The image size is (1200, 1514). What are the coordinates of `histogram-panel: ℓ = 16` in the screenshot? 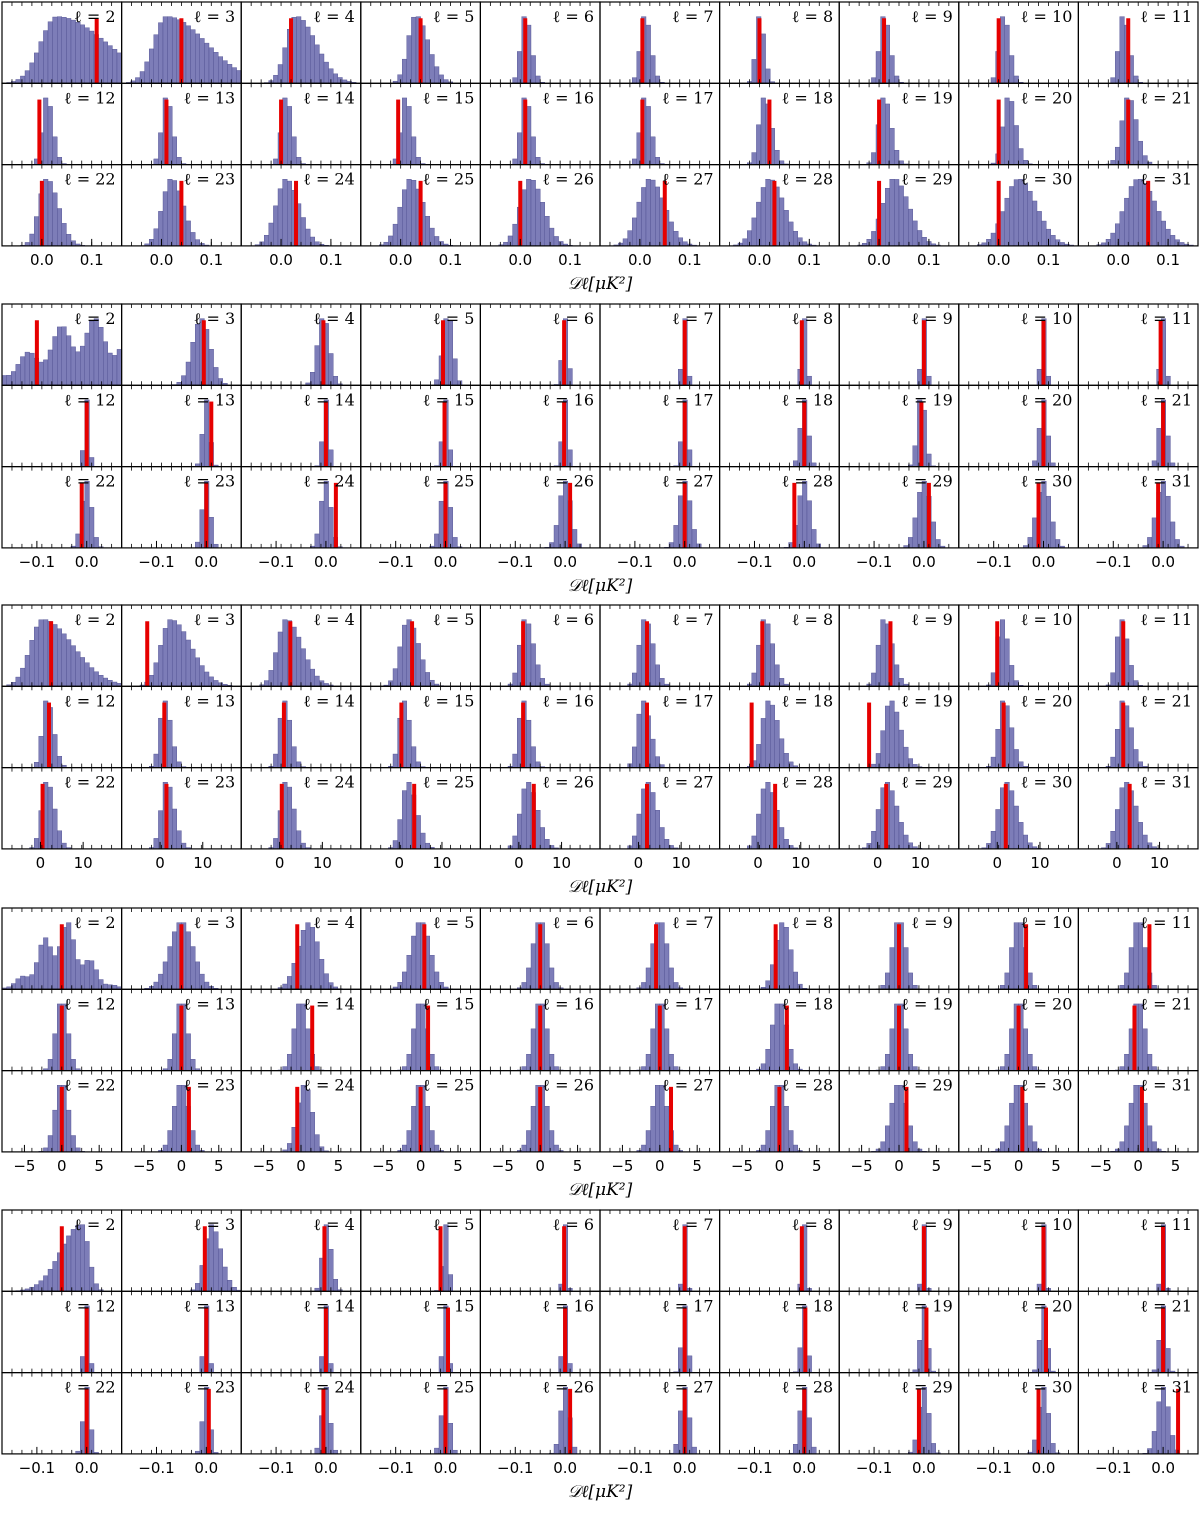 It's located at (540, 123).